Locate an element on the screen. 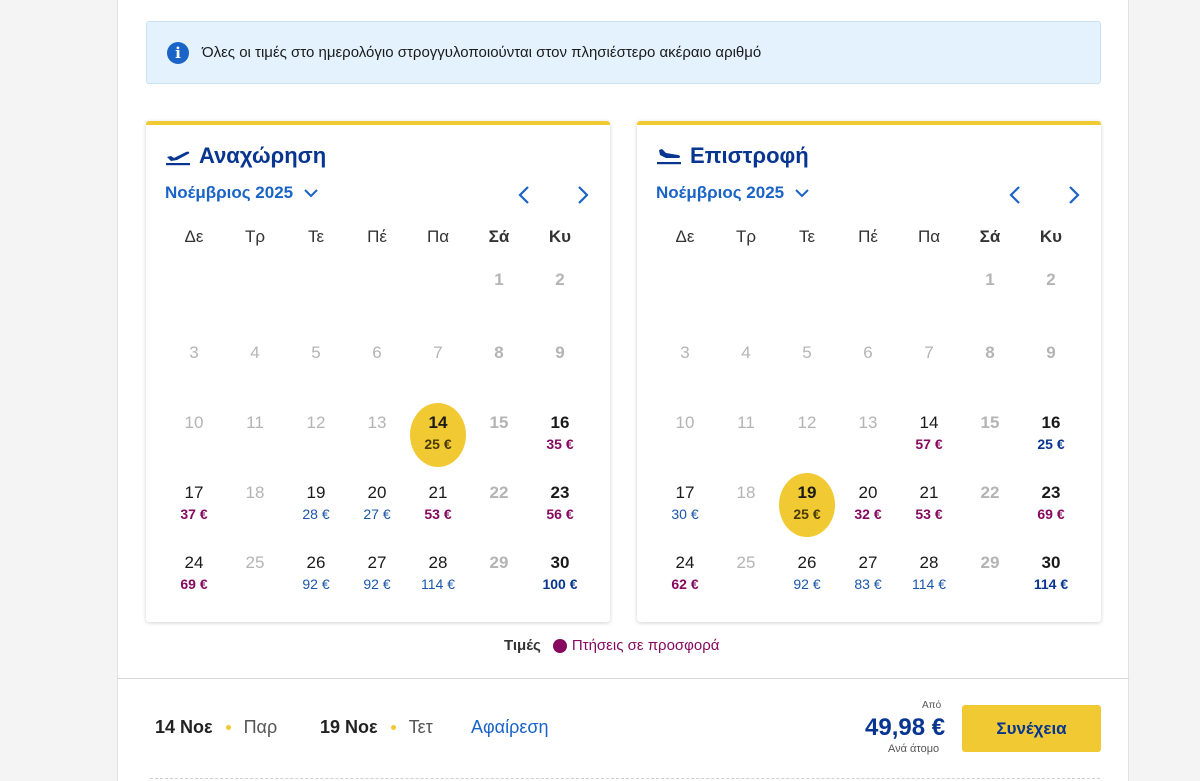 The image size is (1200, 781). departure-title-text: Αναχώρηση is located at coordinates (263, 155).